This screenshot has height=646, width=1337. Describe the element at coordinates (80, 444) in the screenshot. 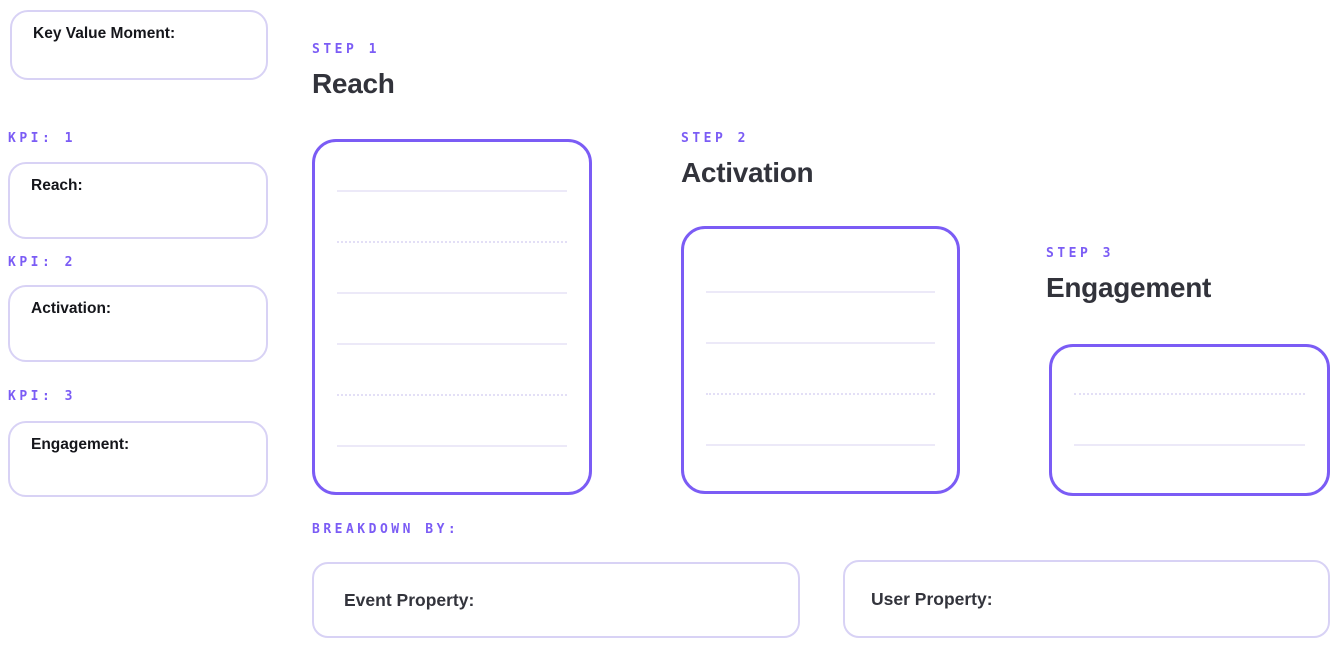

I see `kpi-3-label: Engagement:` at that location.